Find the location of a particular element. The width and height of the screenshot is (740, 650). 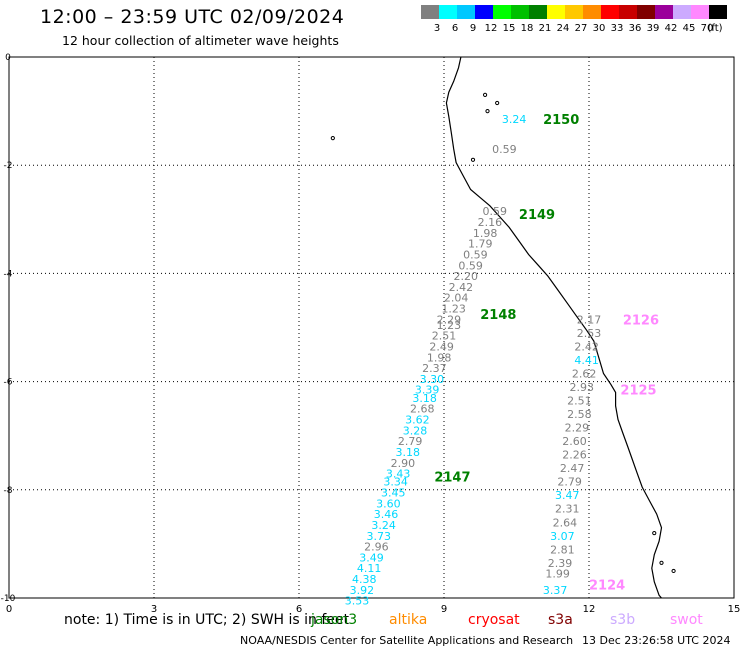

colorbar-label-4: 15 is located at coordinates (509, 28).